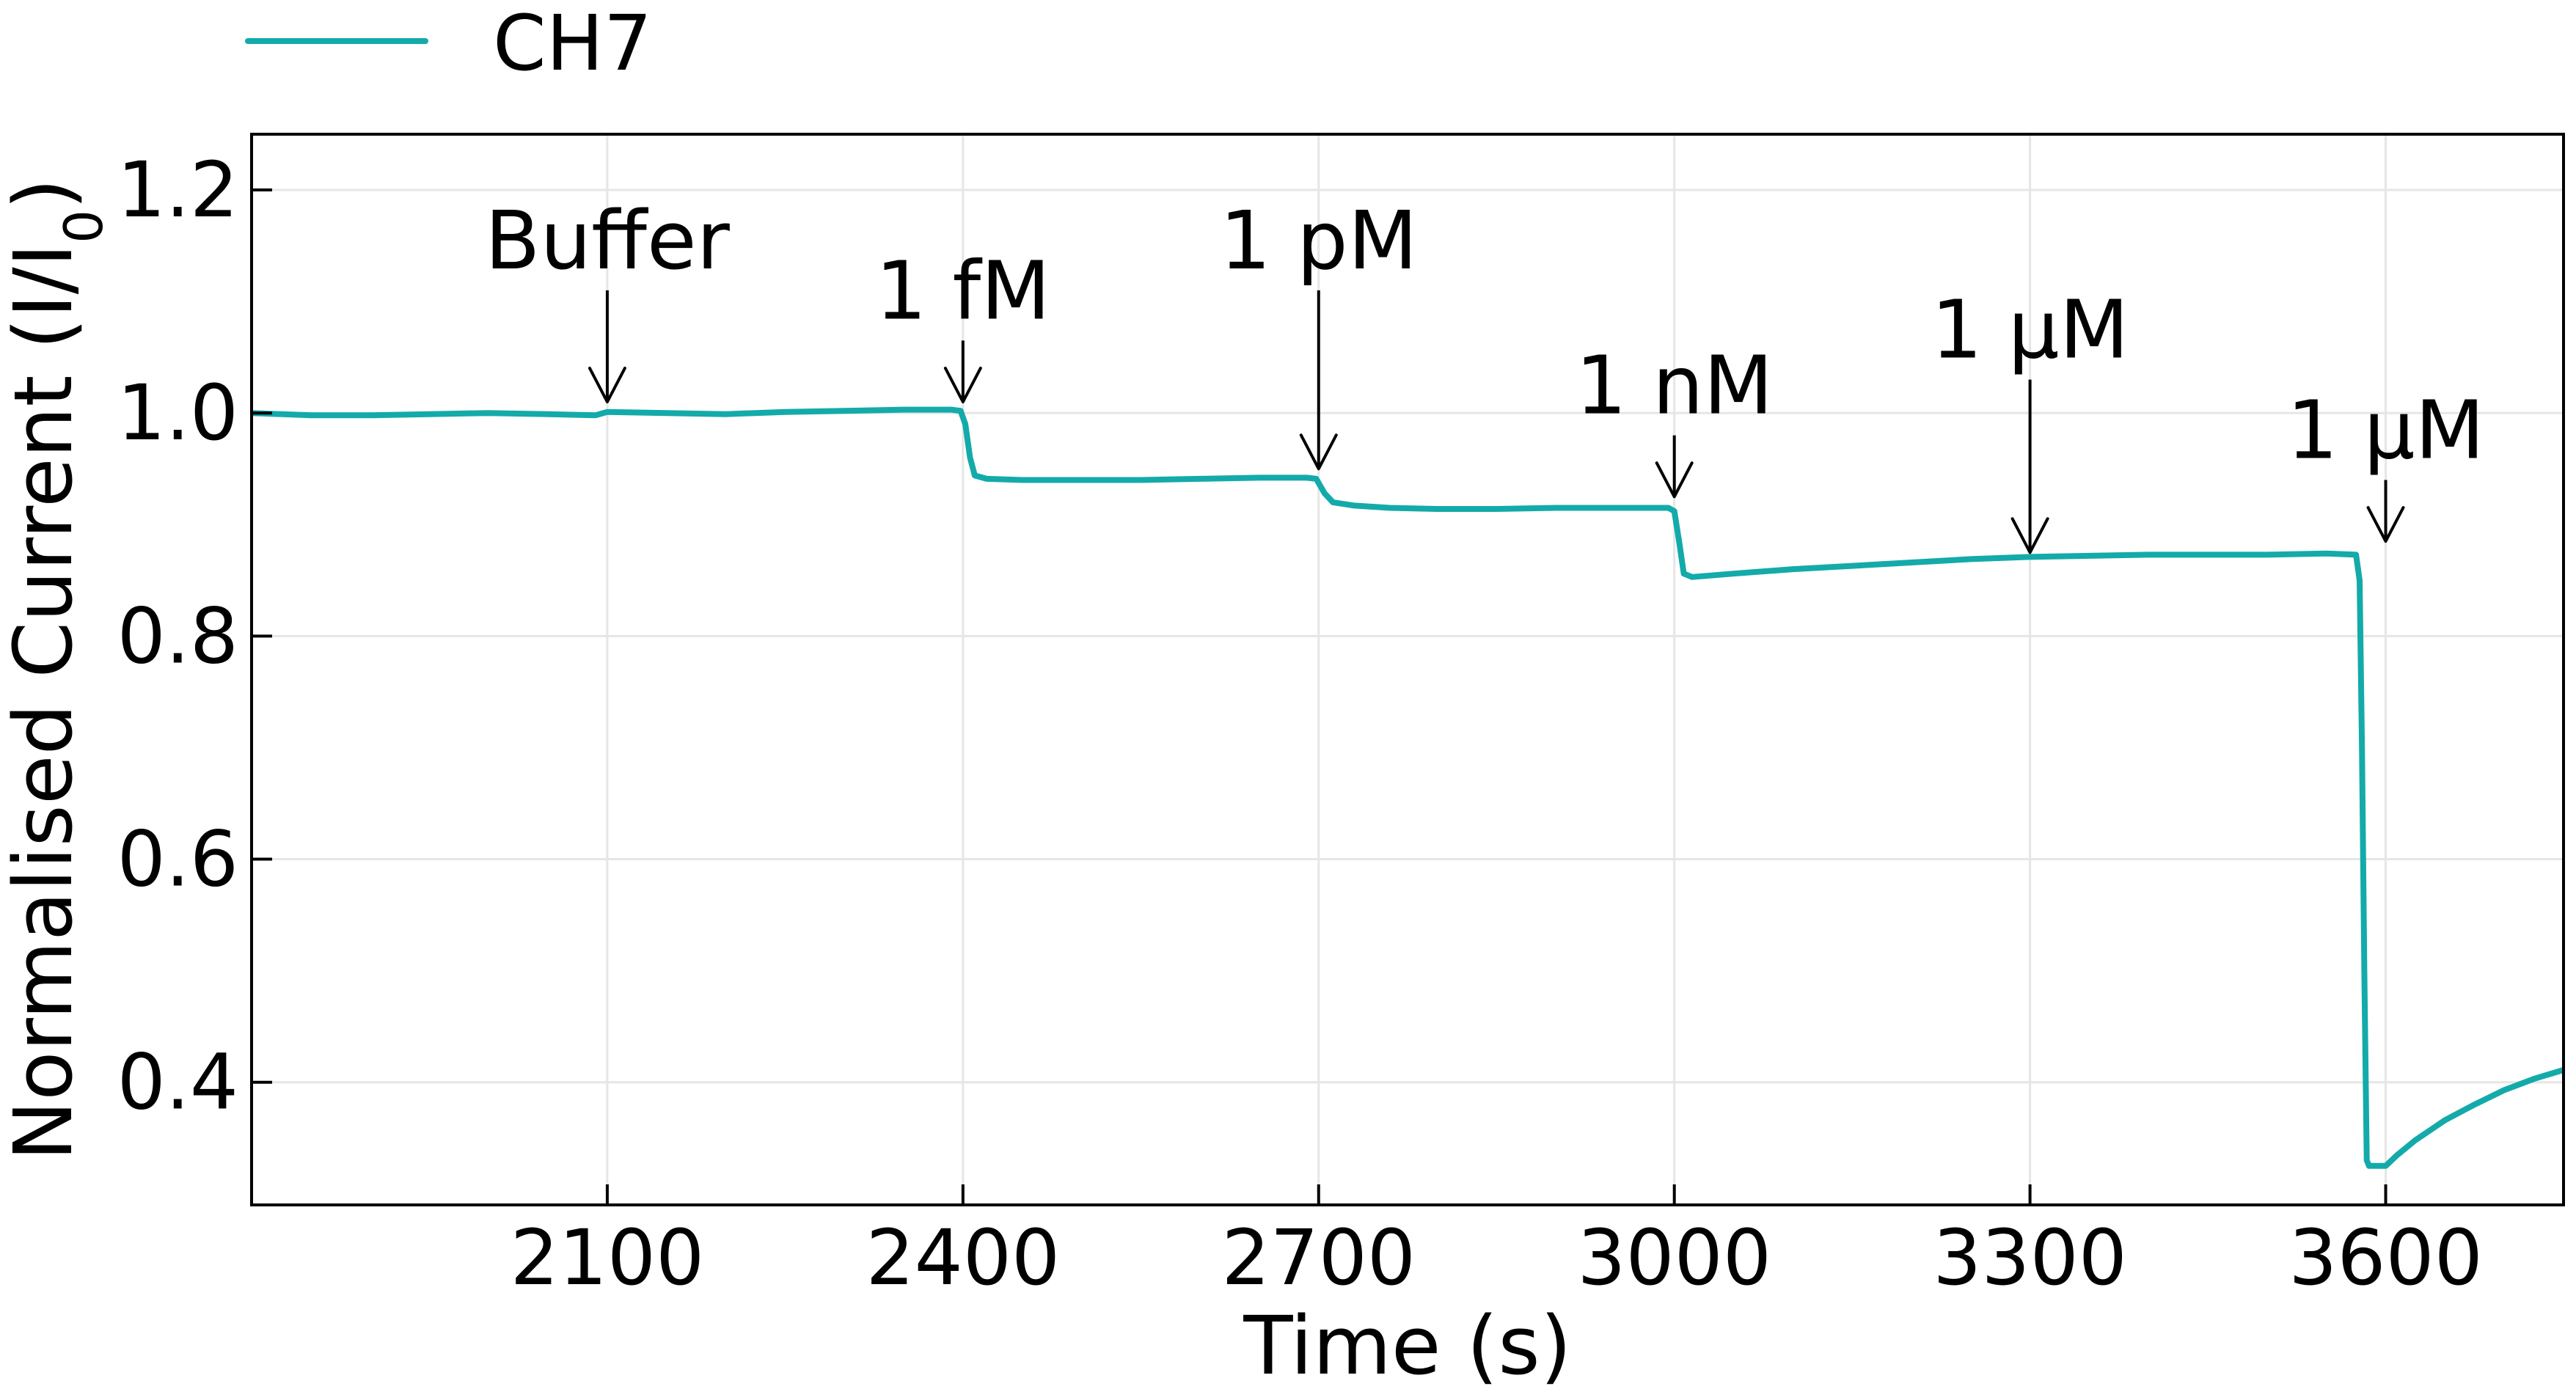 This screenshot has height=1400, width=2576. Describe the element at coordinates (177, 859) in the screenshot. I see `y-tick-label: 0.6` at that location.